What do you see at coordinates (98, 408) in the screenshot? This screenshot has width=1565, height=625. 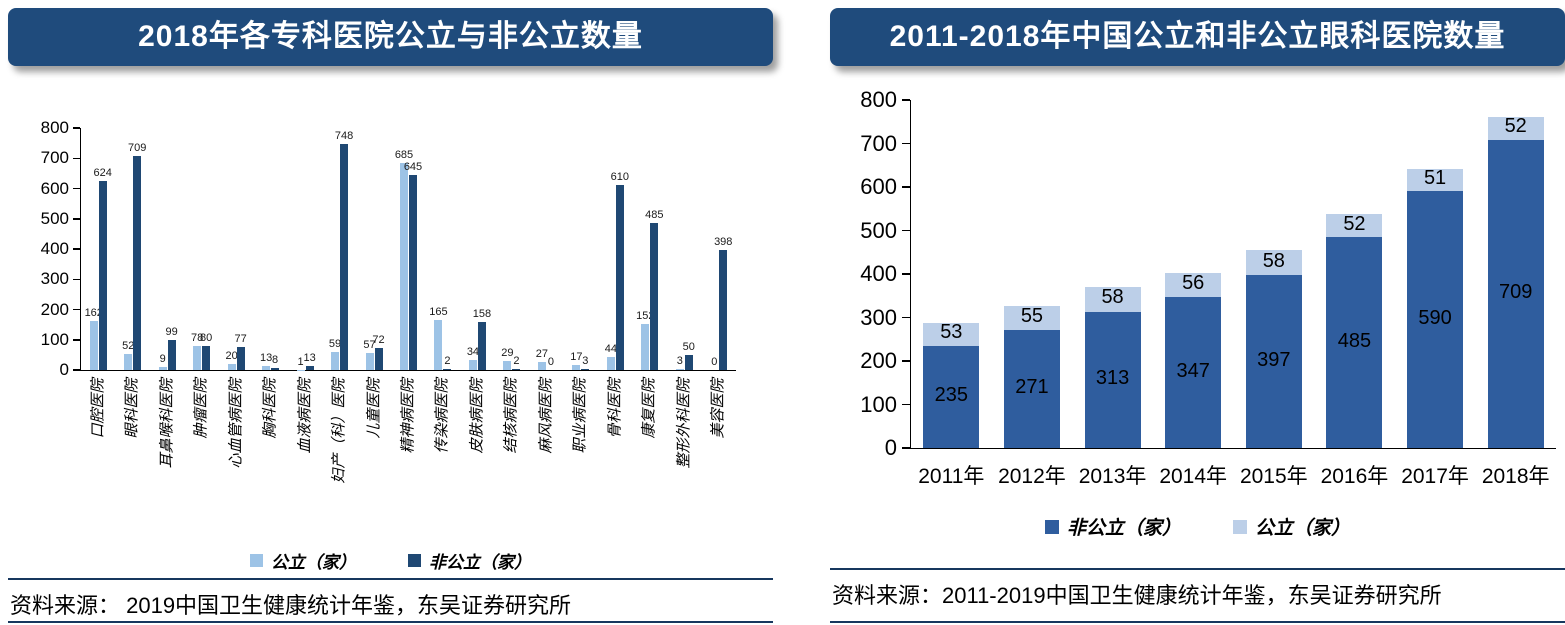 I see `x-category-label: 口腔医院` at bounding box center [98, 408].